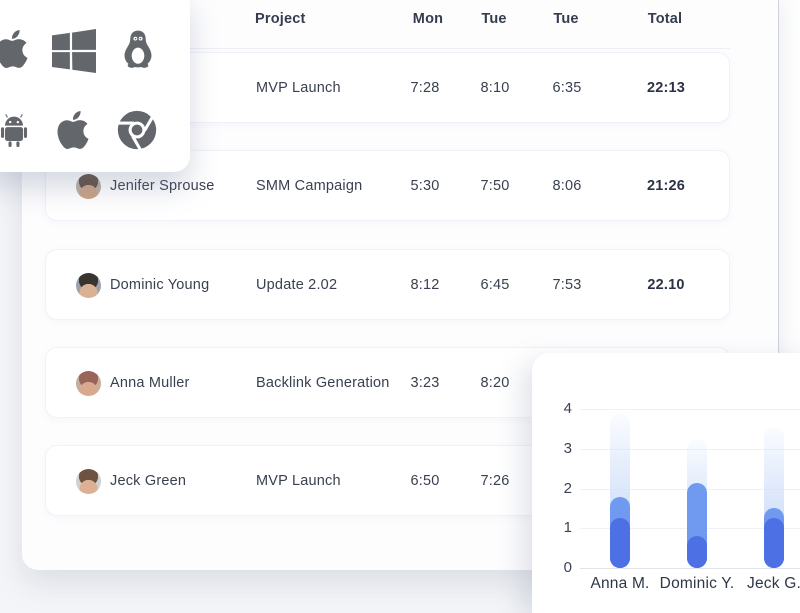 The image size is (800, 613). Describe the element at coordinates (162, 185) in the screenshot. I see `employee-name: Jenifer Sprouse` at that location.